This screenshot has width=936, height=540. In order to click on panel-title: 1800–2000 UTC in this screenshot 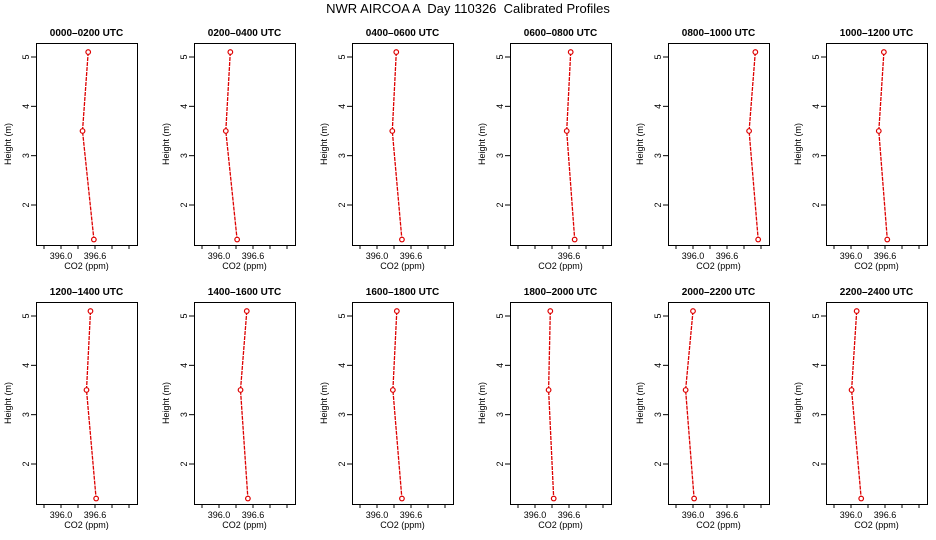, I will do `click(560, 292)`.